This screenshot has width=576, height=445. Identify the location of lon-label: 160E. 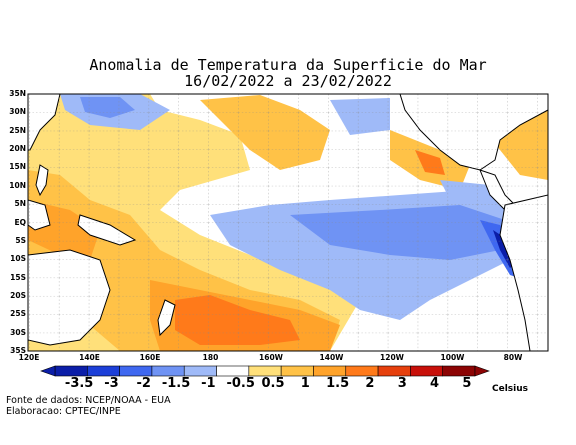
(150, 357).